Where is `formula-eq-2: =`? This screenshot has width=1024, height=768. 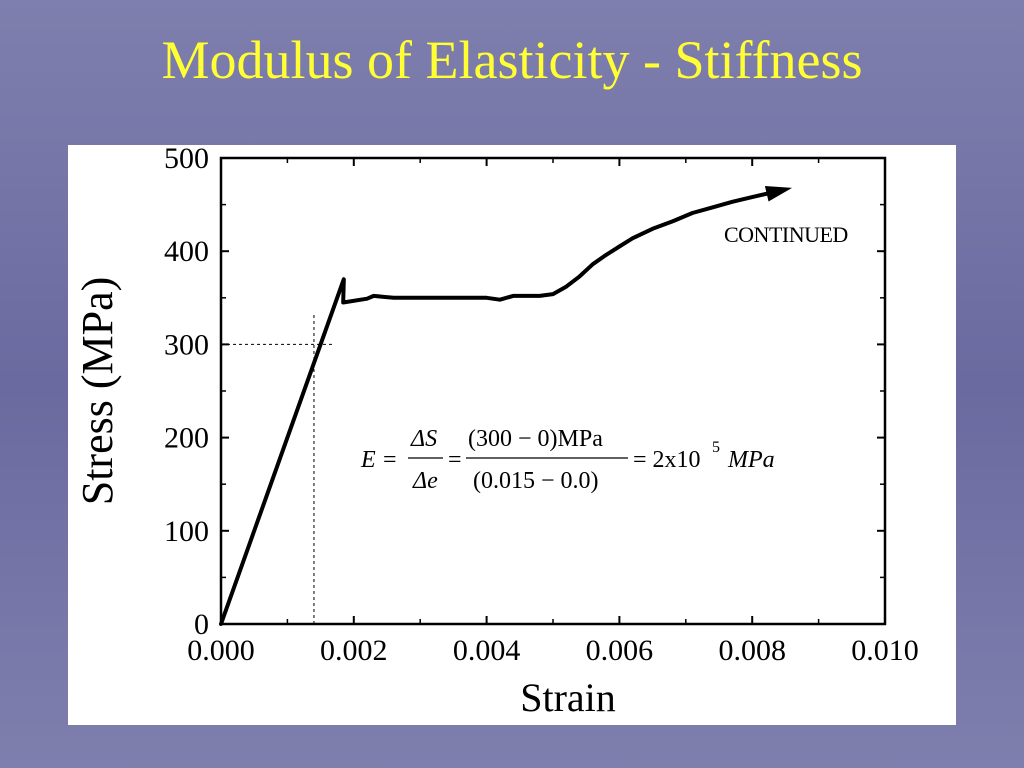 formula-eq-2: = is located at coordinates (455, 460).